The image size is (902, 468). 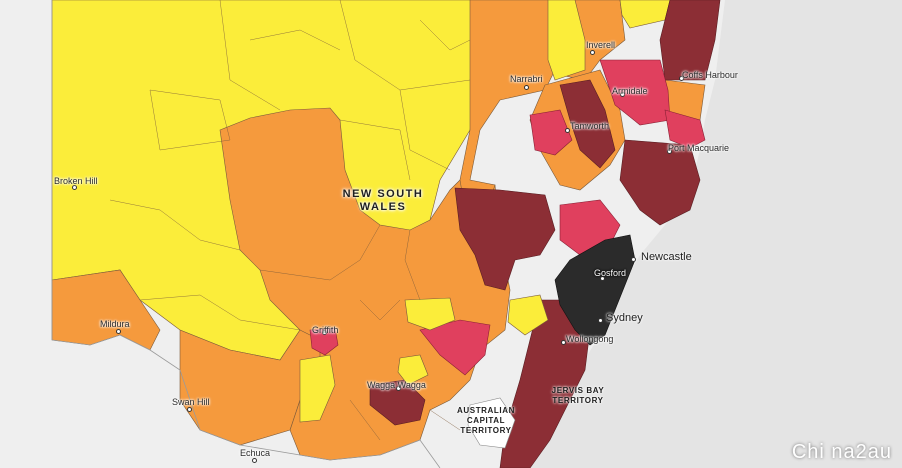 I want to click on region-pink-tamworth-west, so click(x=551, y=132).